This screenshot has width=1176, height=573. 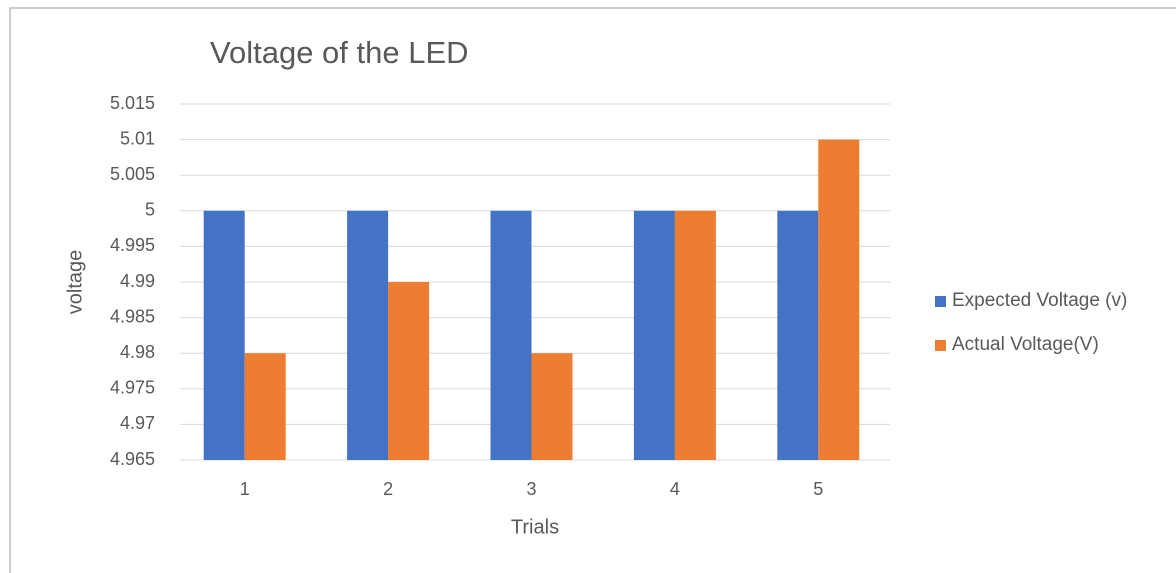 What do you see at coordinates (137, 138) in the screenshot?
I see `y-tick-label: 5.01` at bounding box center [137, 138].